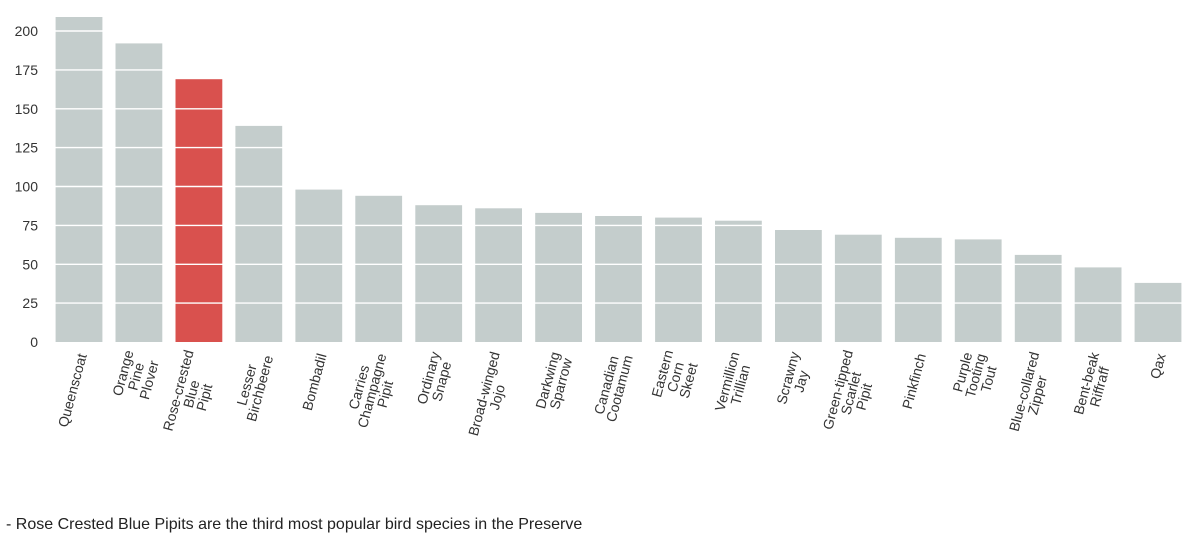 The height and width of the screenshot is (546, 1192). What do you see at coordinates (498, 275) in the screenshot?
I see `bar-broad-winged-jojo` at bounding box center [498, 275].